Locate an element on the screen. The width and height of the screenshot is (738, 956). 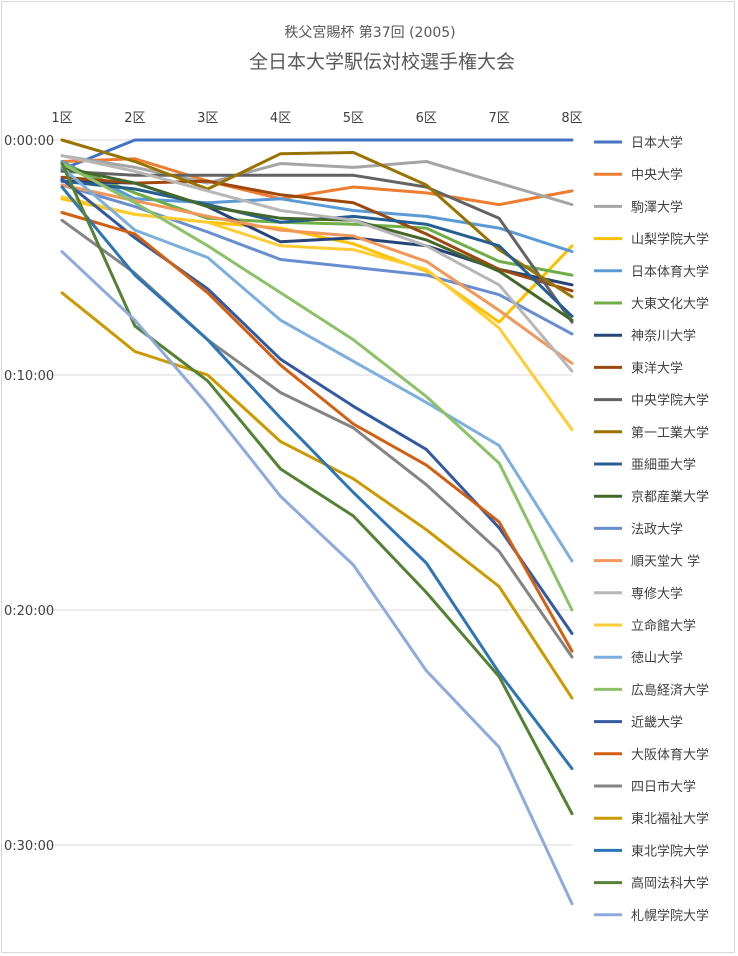
legend-entry: 順天堂大 学 is located at coordinates (665, 562).